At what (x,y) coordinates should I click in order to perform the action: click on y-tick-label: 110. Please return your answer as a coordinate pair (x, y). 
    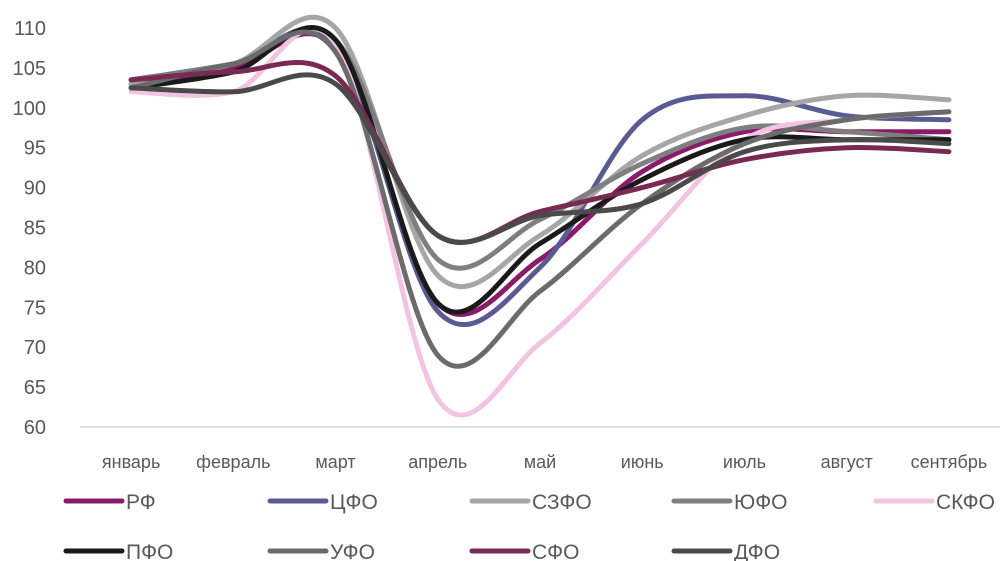
    Looking at the image, I should click on (30, 29).